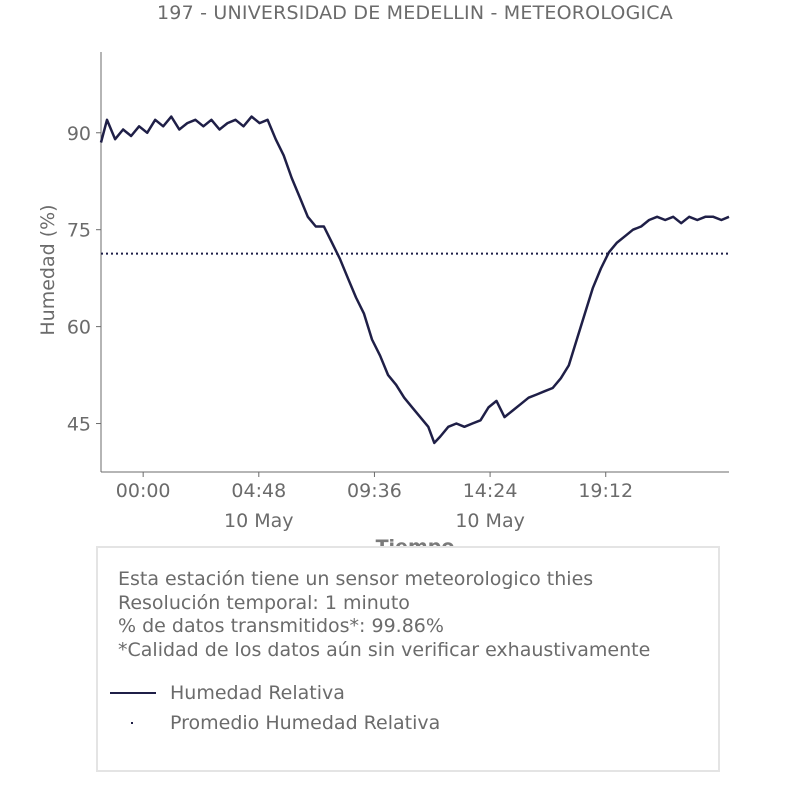  I want to click on legend-swatch-line, so click(133, 693).